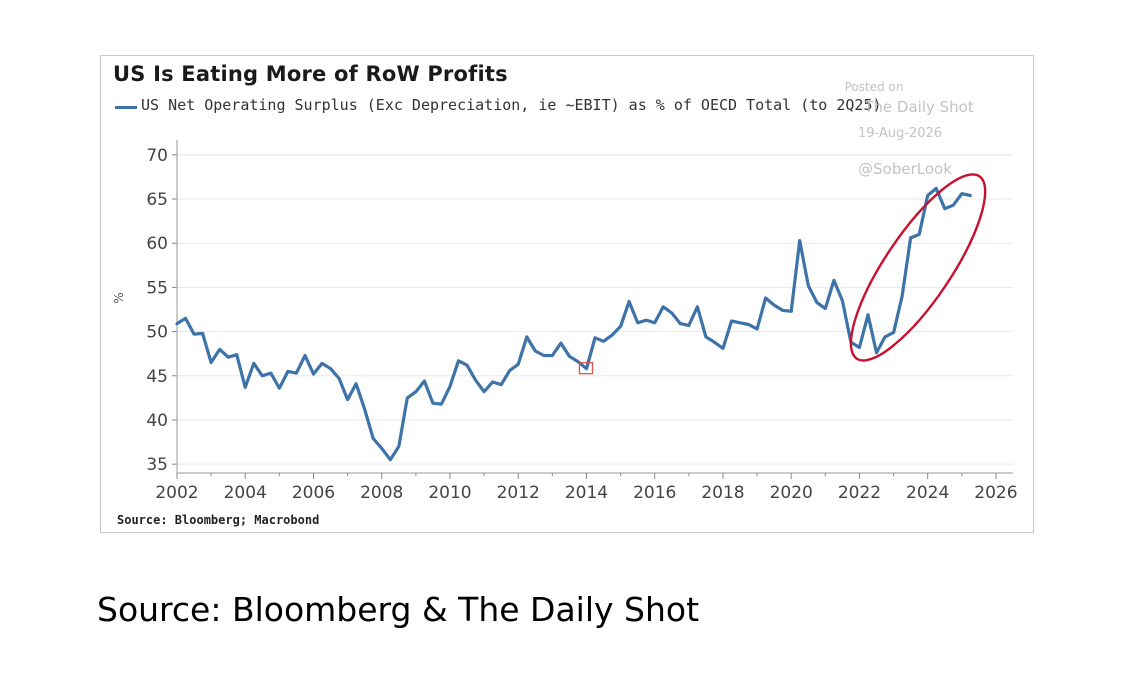 This screenshot has height=680, width=1141. I want to click on x-tick-label: 2016, so click(654, 493).